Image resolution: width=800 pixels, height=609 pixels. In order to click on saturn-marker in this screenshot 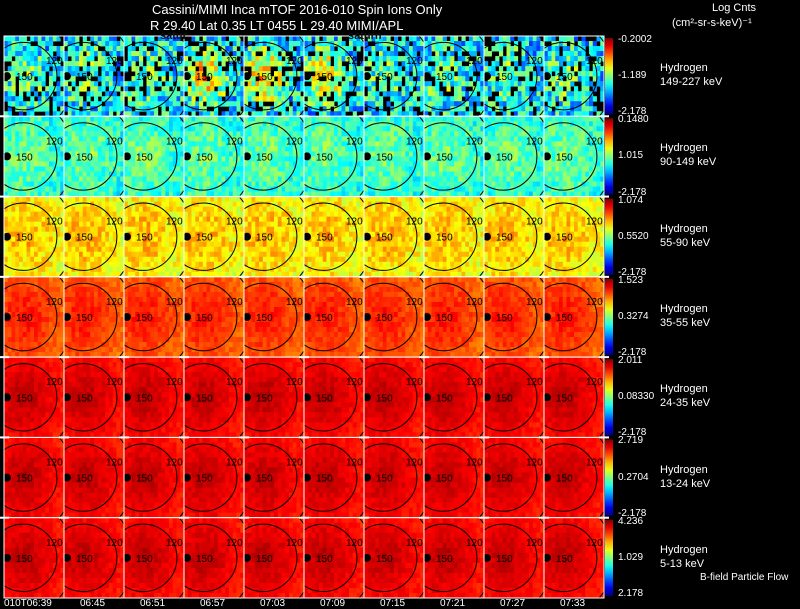, I will do `click(7, 76)`.